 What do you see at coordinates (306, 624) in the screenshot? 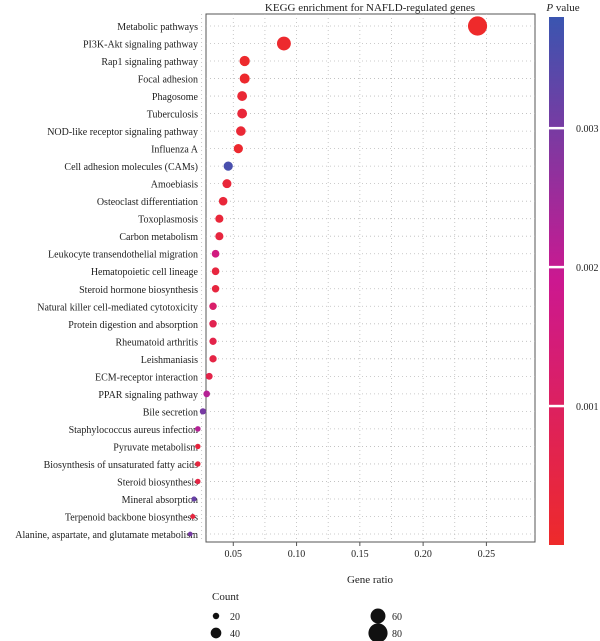
I see `size-legend: 20 40 60 80` at bounding box center [306, 624].